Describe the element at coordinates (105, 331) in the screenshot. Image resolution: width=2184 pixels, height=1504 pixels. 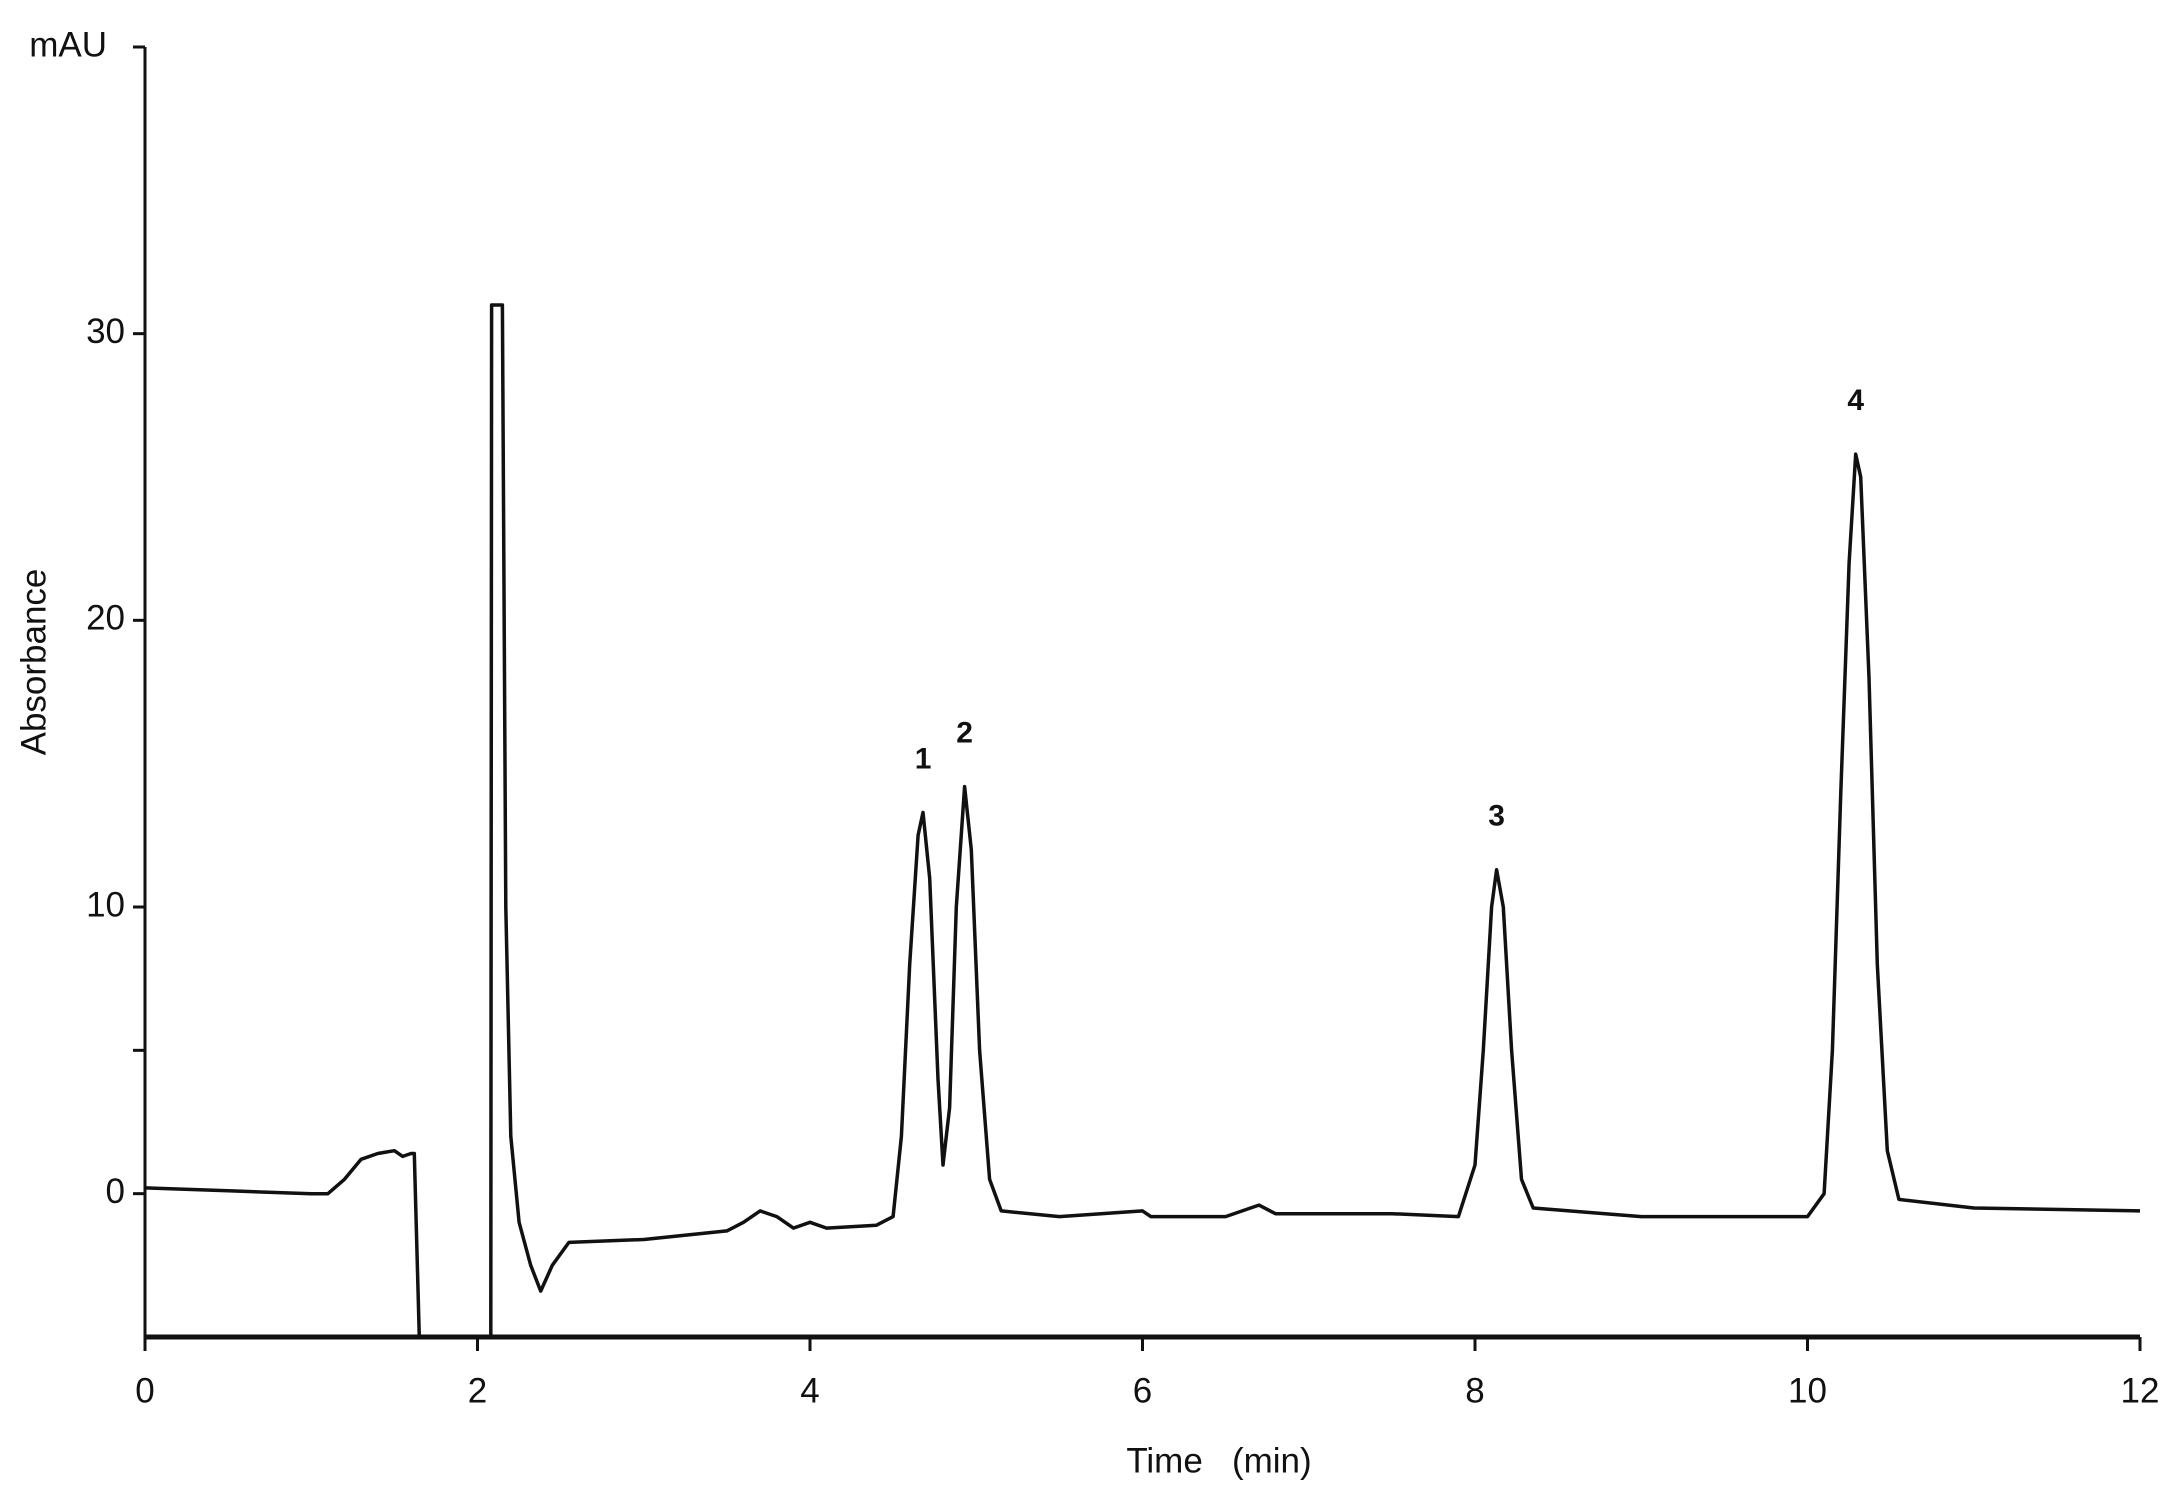
I see `y-tick-label: 30` at that location.